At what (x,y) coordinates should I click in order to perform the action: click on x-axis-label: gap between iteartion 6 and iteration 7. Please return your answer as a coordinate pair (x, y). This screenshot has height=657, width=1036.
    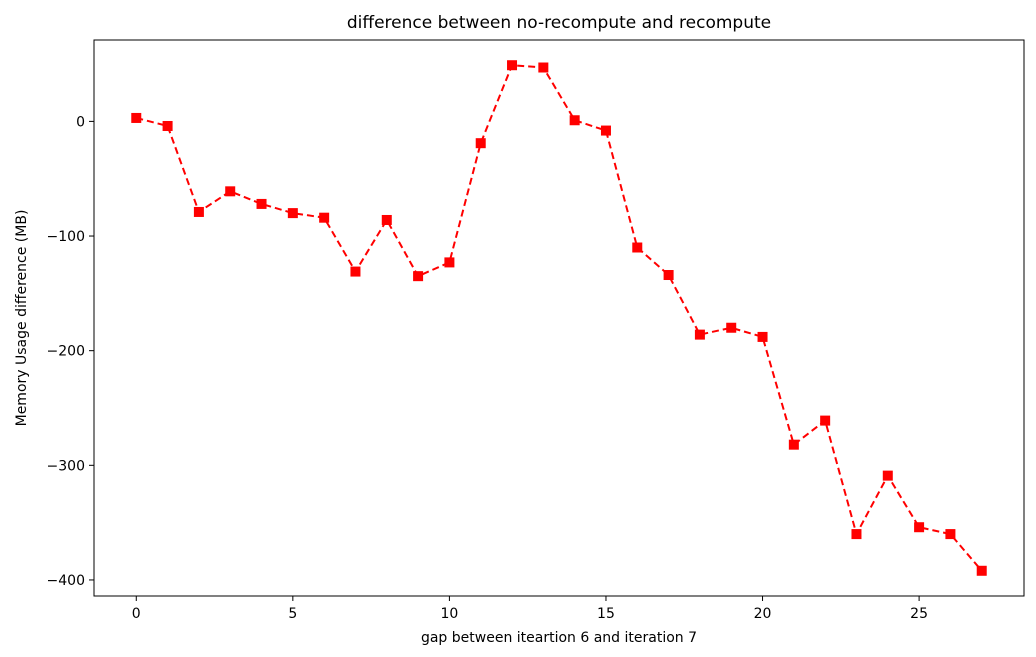
    Looking at the image, I should click on (559, 638).